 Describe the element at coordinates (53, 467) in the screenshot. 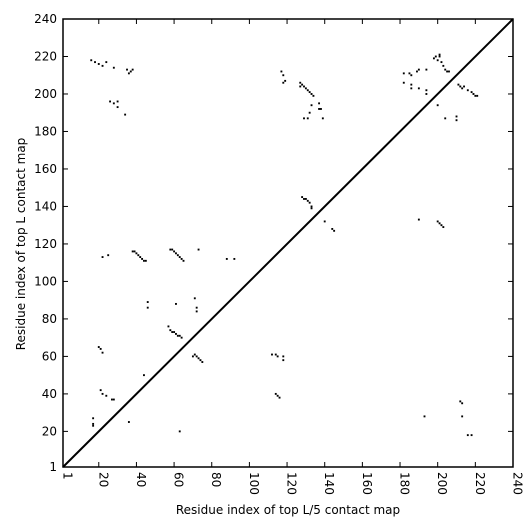

I see `y-tick-label: 1` at that location.